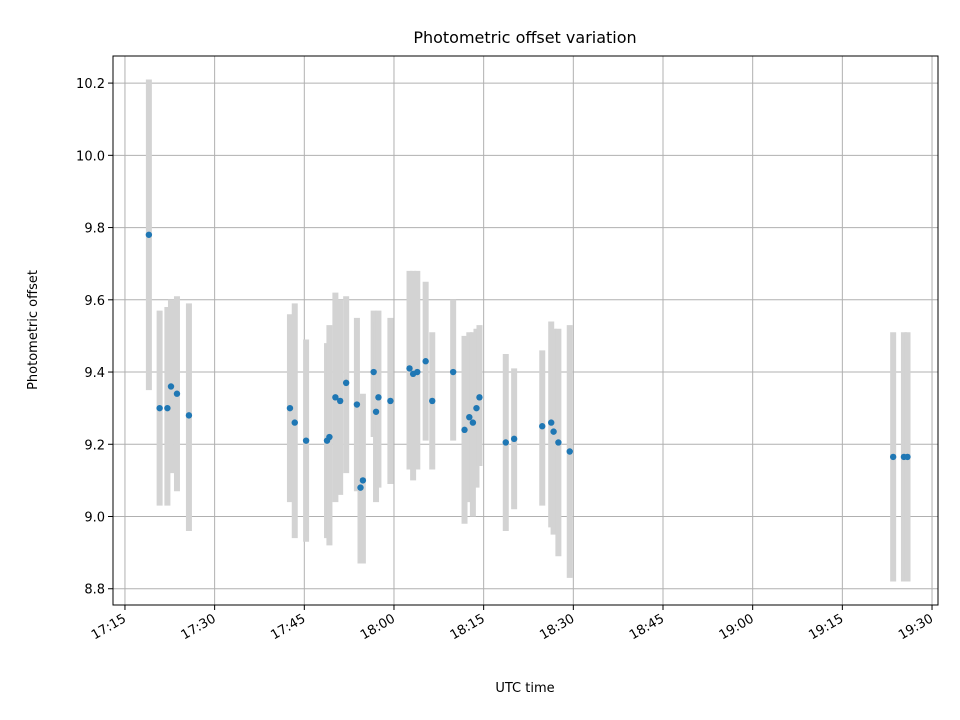 This screenshot has width=960, height=720. What do you see at coordinates (94, 229) in the screenshot?
I see `y-tick-label: 9.8` at bounding box center [94, 229].